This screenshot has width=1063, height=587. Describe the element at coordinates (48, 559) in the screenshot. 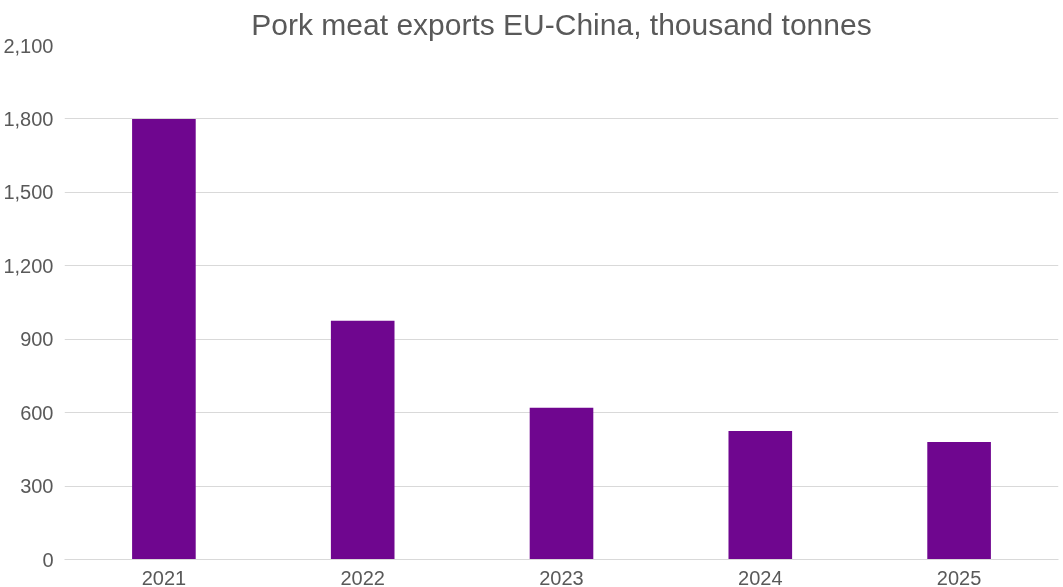

I see `y-tick-label: 0` at that location.